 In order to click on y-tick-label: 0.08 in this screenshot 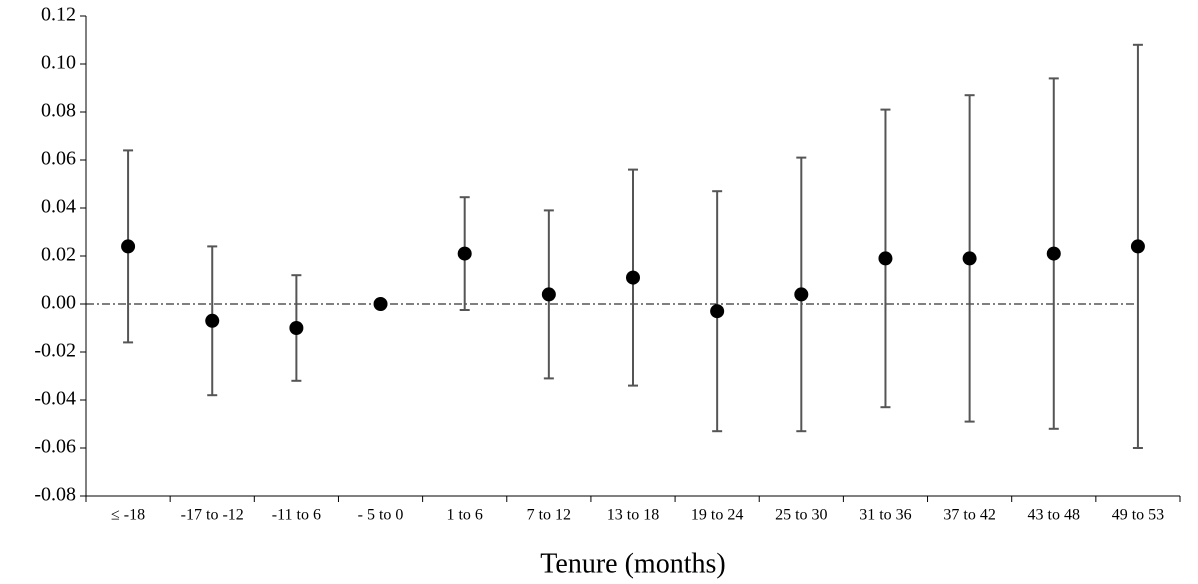, I will do `click(58, 111)`.